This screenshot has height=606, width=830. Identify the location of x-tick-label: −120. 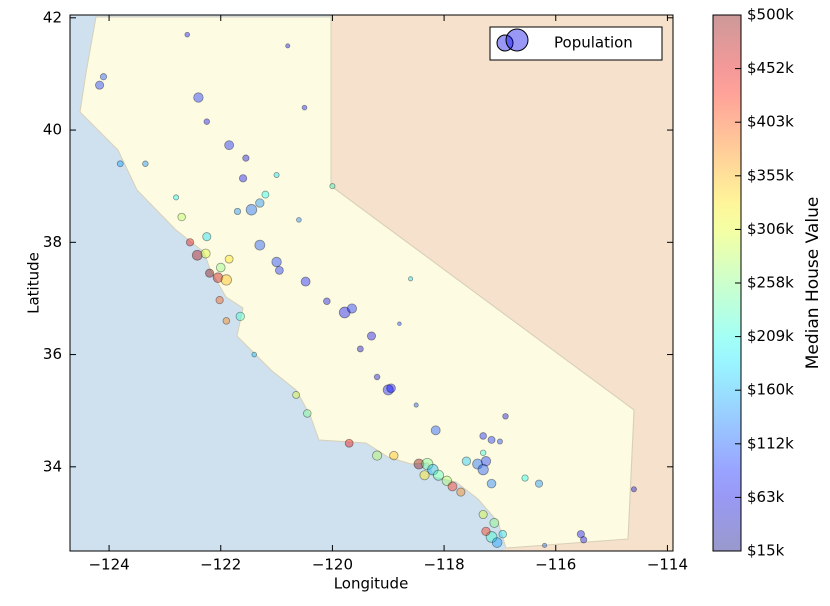
(332, 565).